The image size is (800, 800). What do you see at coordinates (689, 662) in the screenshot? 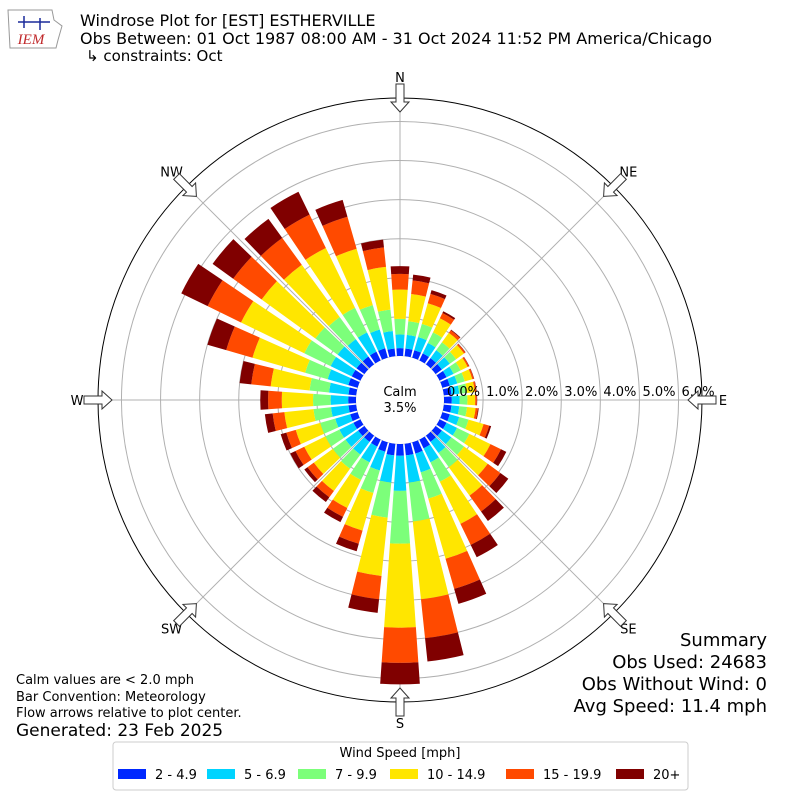
I see `summary-line: Obs Used: 24683` at bounding box center [689, 662].